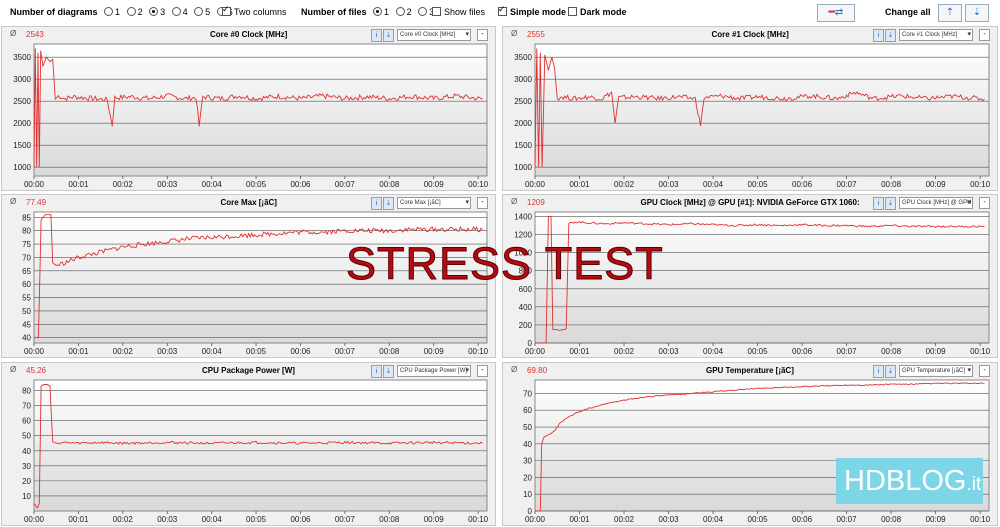  What do you see at coordinates (523, 57) in the screenshot?
I see `y-tick-label: 3500` at bounding box center [523, 57].